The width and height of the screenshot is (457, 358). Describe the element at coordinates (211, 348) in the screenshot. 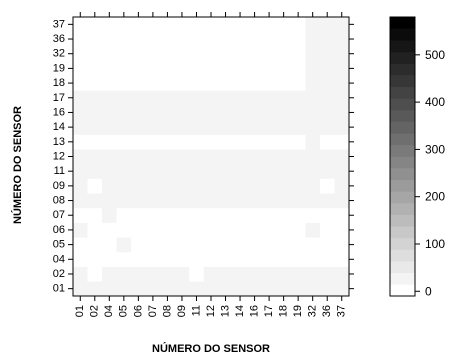

I see `x-axis-label: NÚMERO DO SENSOR` at that location.